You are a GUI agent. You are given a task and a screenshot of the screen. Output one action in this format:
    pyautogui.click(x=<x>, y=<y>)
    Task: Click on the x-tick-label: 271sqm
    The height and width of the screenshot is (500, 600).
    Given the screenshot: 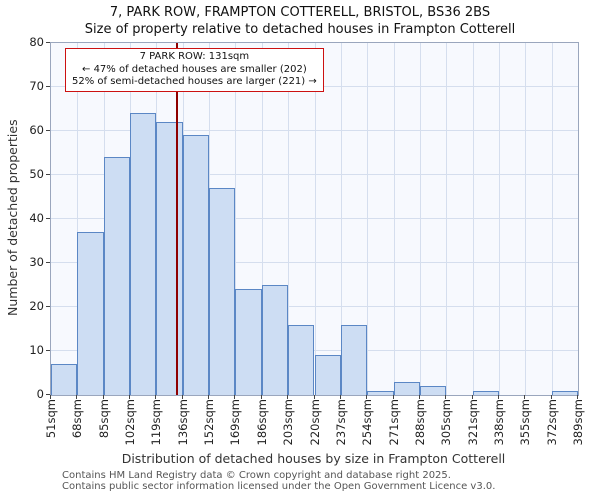 What is the action you would take?
    pyautogui.click(x=393, y=422)
    